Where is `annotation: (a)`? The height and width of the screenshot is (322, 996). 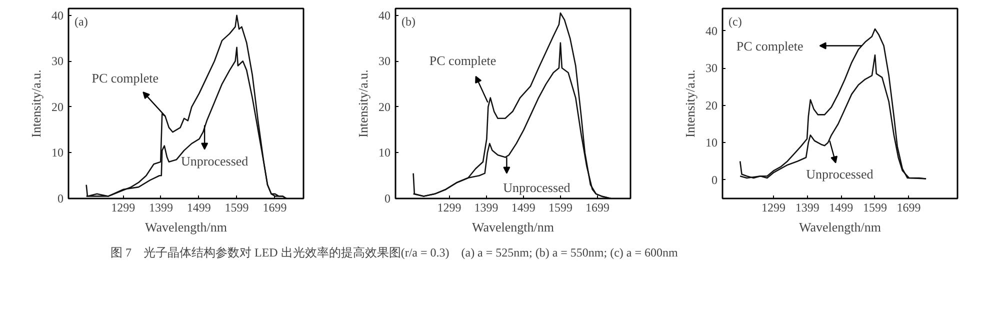 annotation: (a) is located at coordinates (81, 21).